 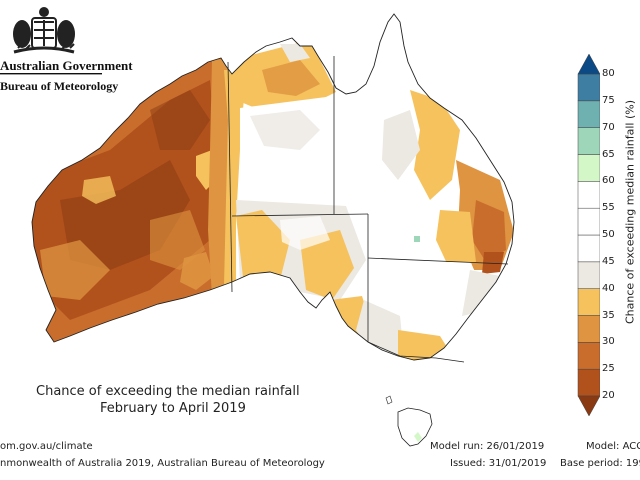 I want to click on legend-tick-label: 50, so click(x=608, y=234).